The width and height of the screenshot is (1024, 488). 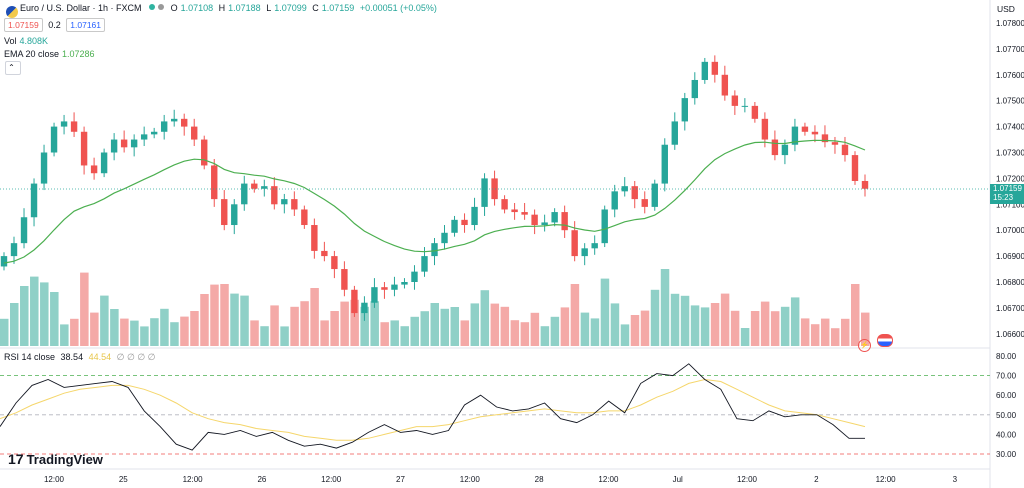 What do you see at coordinates (1010, 334) in the screenshot?
I see `price-tick-label: 1.06600` at bounding box center [1010, 334].